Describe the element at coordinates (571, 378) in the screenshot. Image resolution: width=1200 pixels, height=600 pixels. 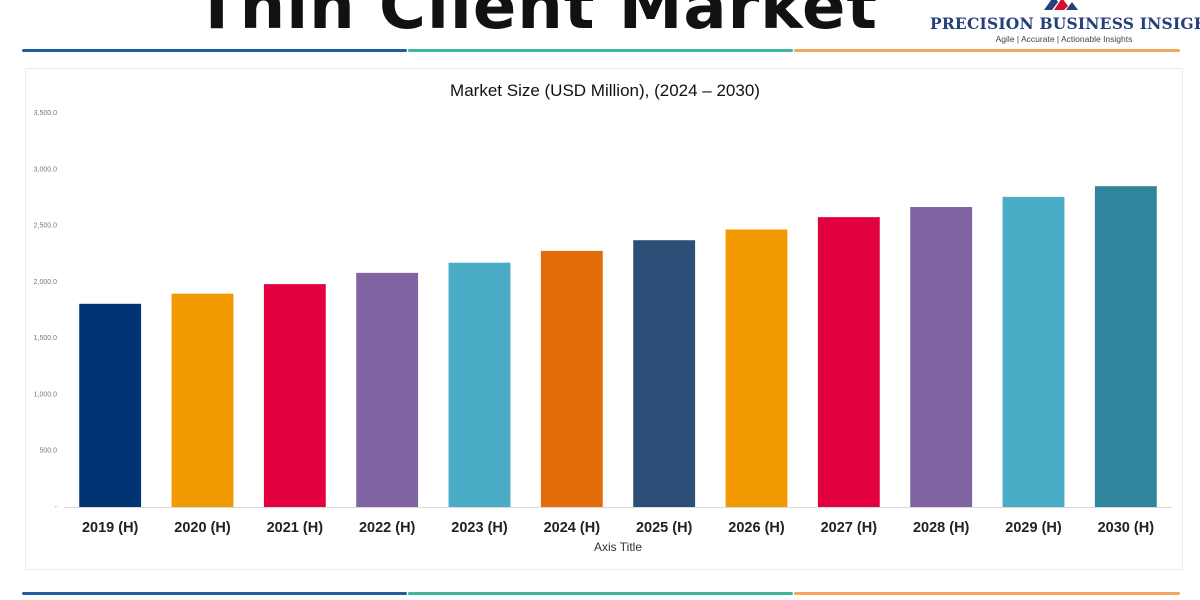
I see `bar-2024` at that location.